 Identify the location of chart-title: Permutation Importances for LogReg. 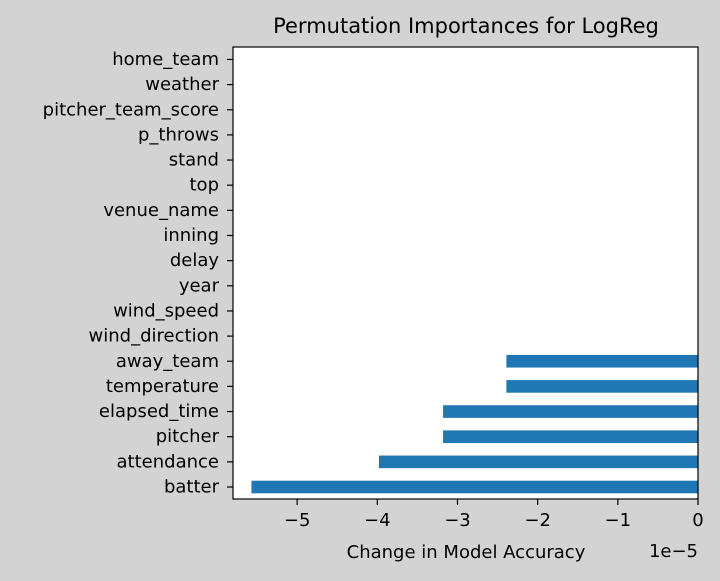
(466, 26).